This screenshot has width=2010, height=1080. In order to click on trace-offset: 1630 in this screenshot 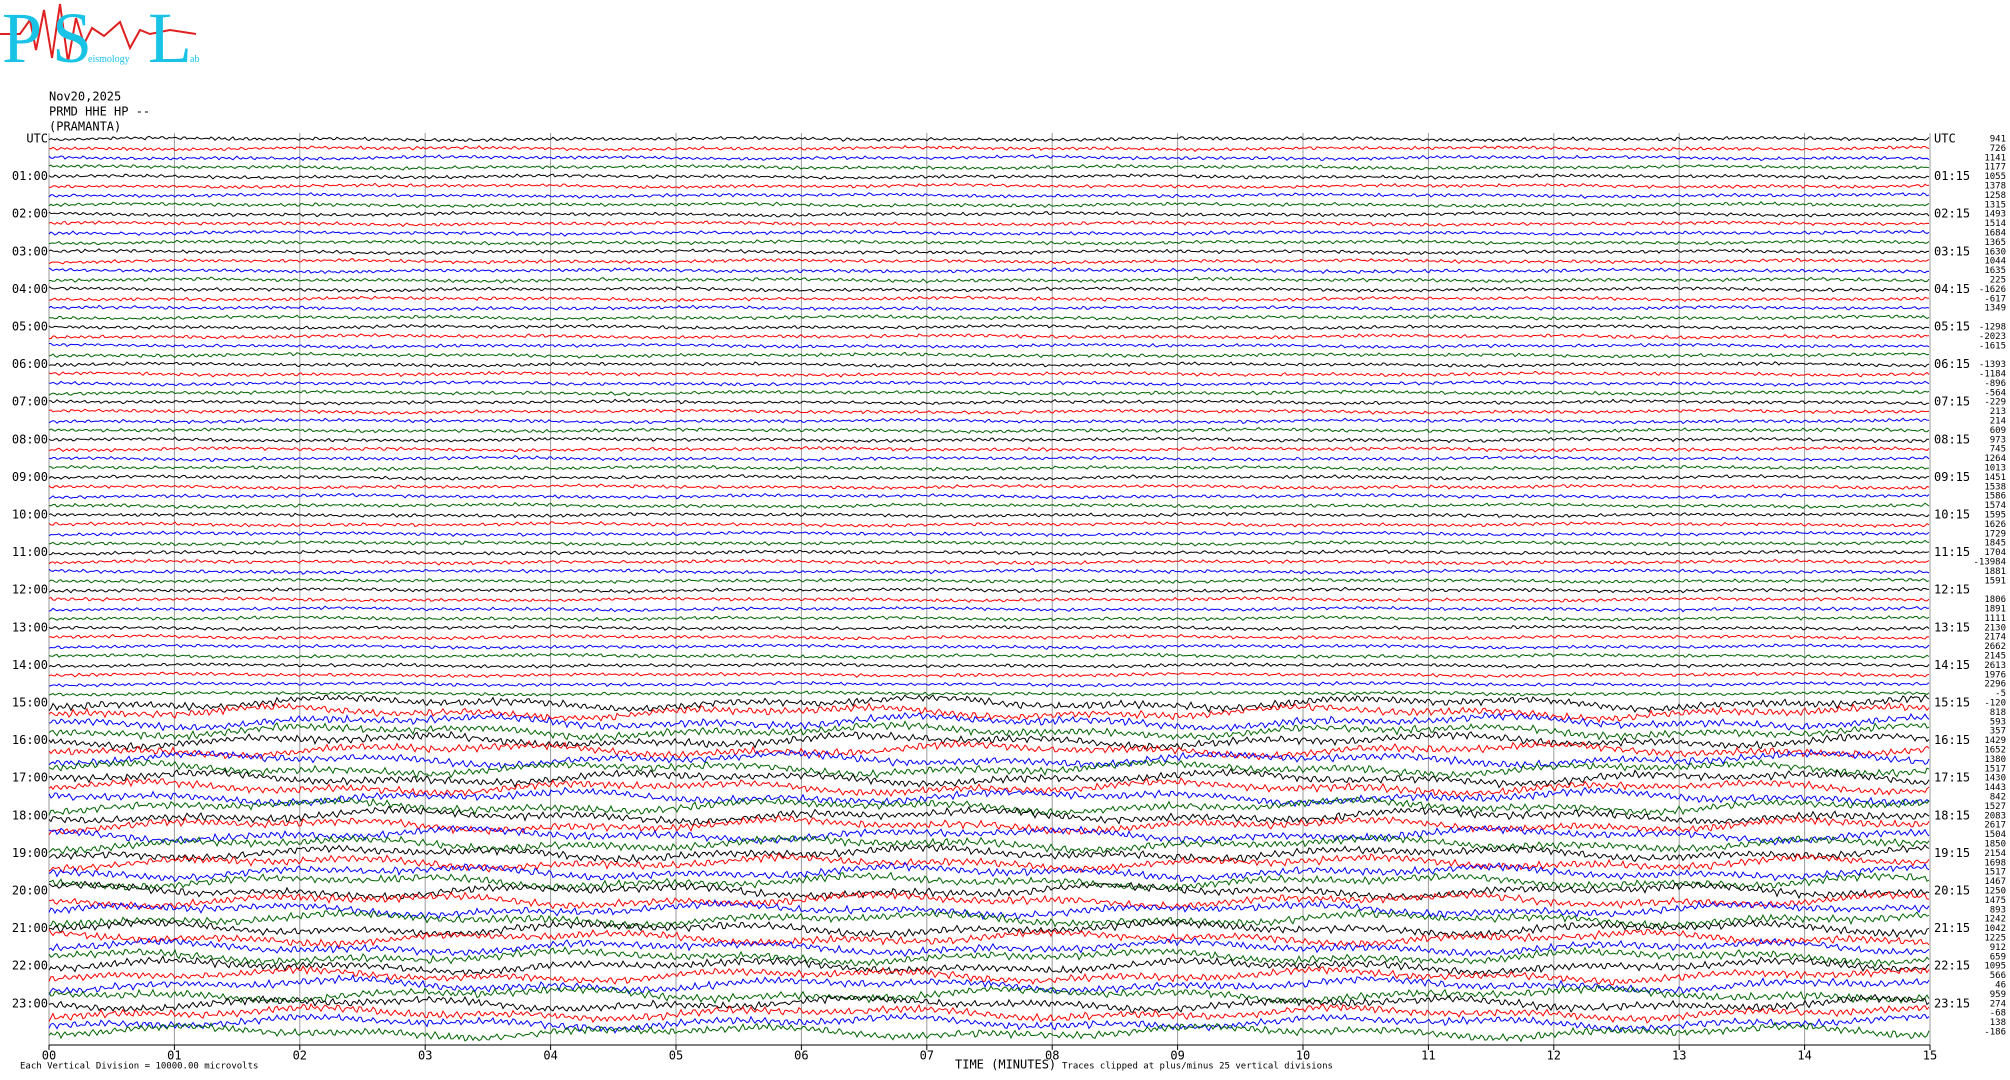, I will do `click(1995, 252)`.